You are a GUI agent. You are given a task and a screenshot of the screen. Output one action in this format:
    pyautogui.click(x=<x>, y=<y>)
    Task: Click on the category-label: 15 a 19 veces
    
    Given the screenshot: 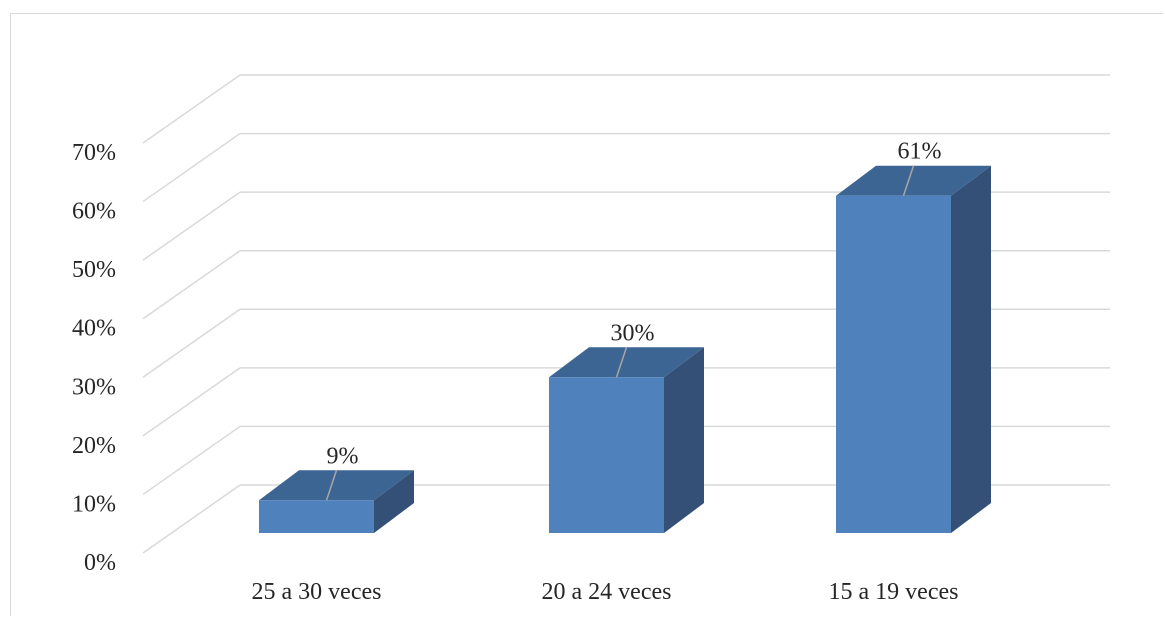 What is the action you would take?
    pyautogui.click(x=894, y=592)
    